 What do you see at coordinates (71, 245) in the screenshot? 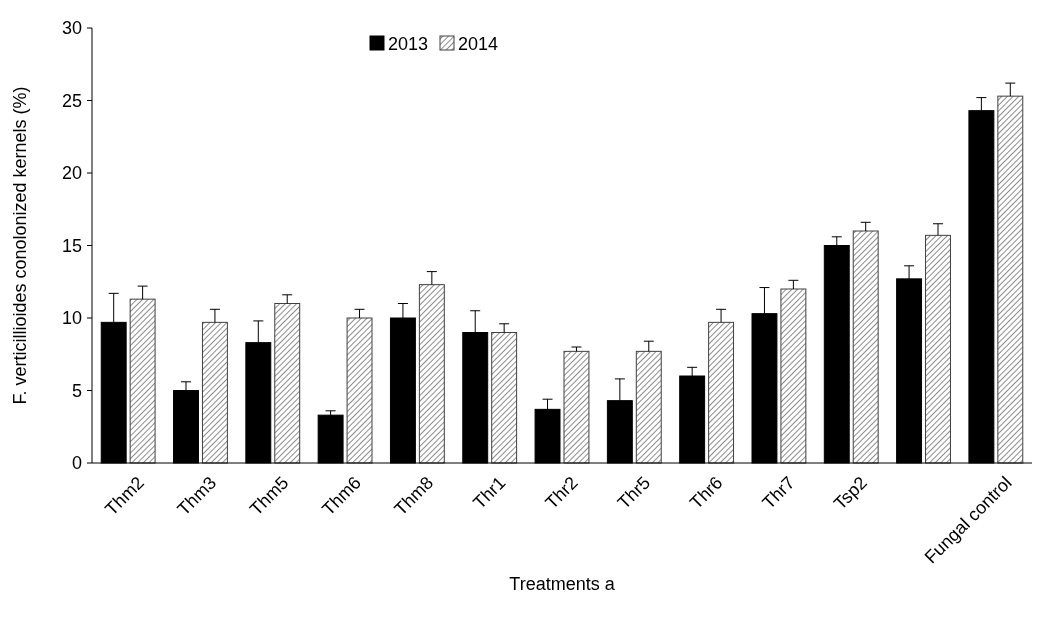
I see `y-tick-label: 15` at bounding box center [71, 245].